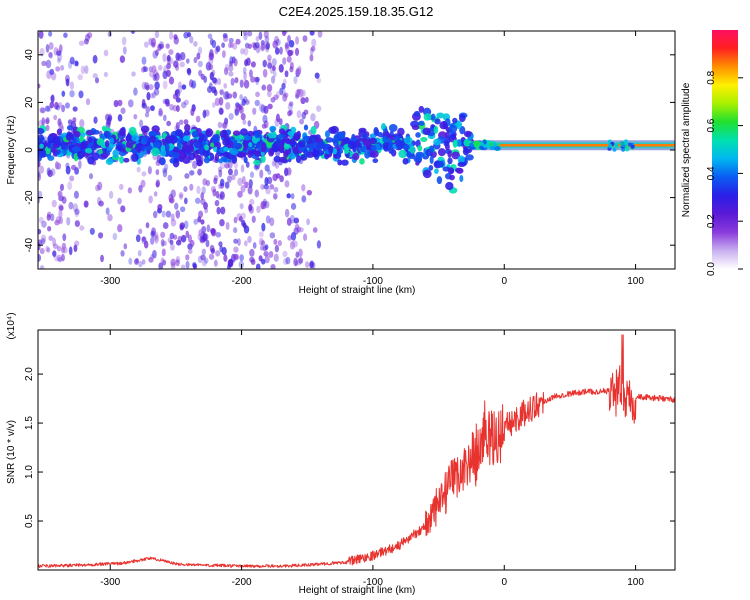 Image resolution: width=750 pixels, height=600 pixels. What do you see at coordinates (29, 102) in the screenshot?
I see `y-tick-label: 20` at bounding box center [29, 102].